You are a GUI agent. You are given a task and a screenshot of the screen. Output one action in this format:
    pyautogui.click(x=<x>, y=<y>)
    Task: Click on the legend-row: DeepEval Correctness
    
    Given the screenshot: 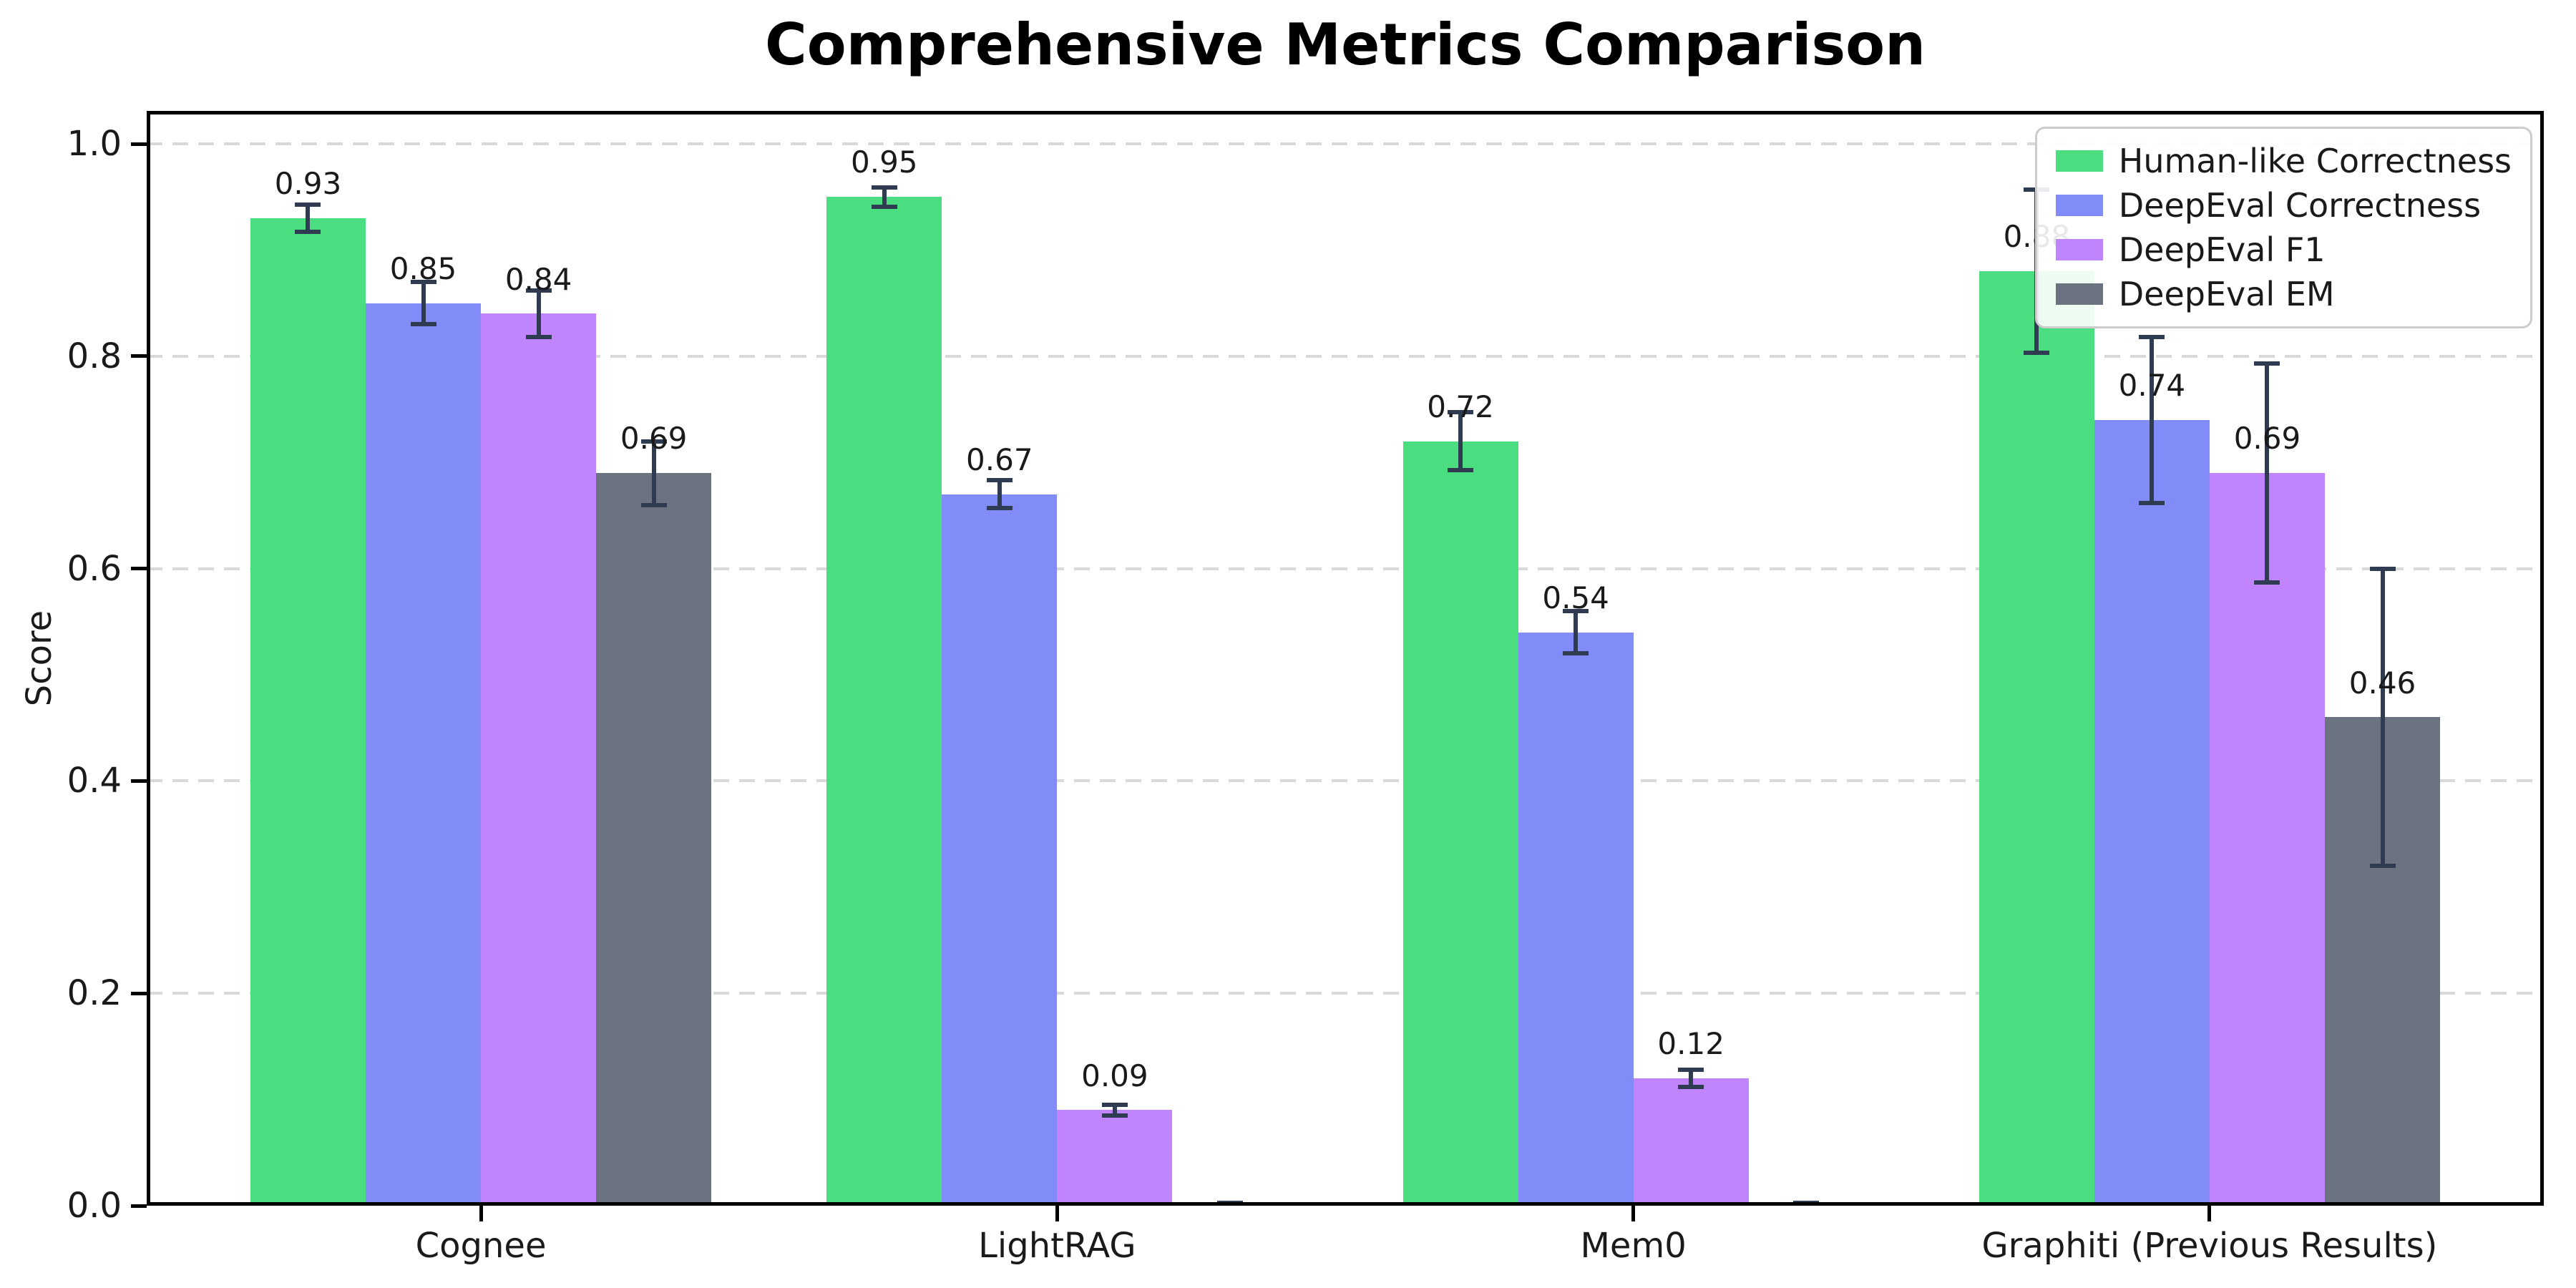 What is the action you would take?
    pyautogui.click(x=2283, y=205)
    